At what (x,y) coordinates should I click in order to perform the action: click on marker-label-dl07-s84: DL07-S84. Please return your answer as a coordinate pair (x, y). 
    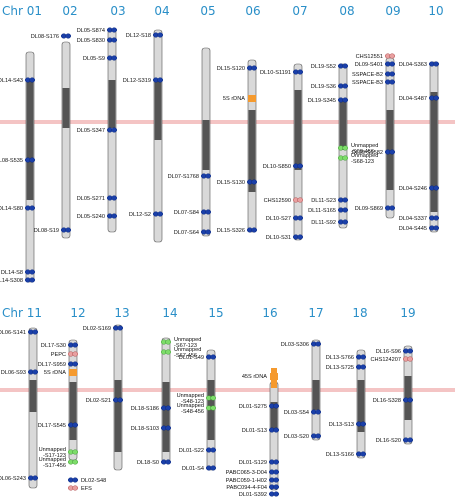
    Looking at the image, I should click on (186, 213).